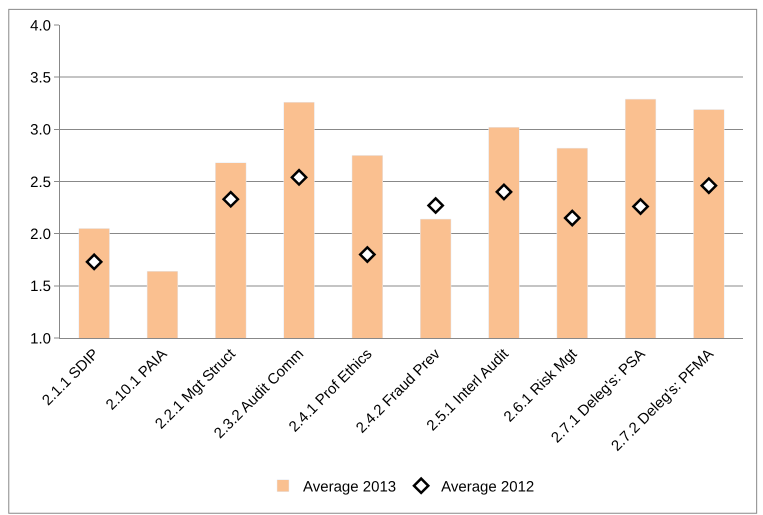 The width and height of the screenshot is (763, 515). What do you see at coordinates (487, 487) in the screenshot?
I see `legend-label: Average 2012` at bounding box center [487, 487].